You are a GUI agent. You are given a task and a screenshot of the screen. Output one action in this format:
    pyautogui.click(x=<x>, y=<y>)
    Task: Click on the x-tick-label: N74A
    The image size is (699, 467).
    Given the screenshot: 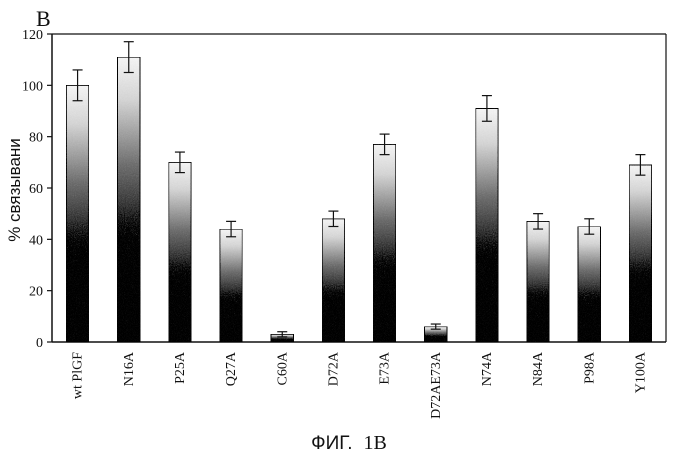 What is the action you would take?
    pyautogui.click(x=487, y=368)
    